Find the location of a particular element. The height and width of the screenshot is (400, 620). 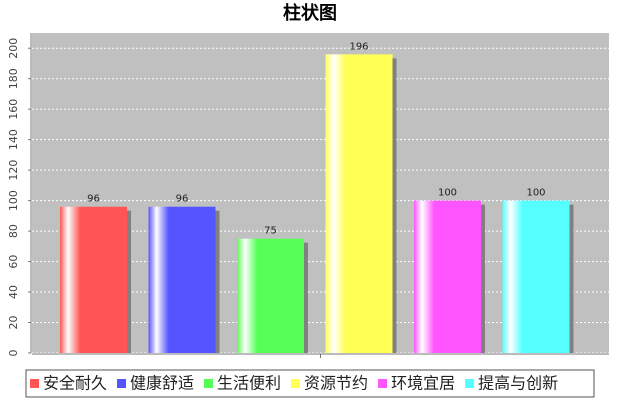

y-tick-label: 80 is located at coordinates (13, 231).